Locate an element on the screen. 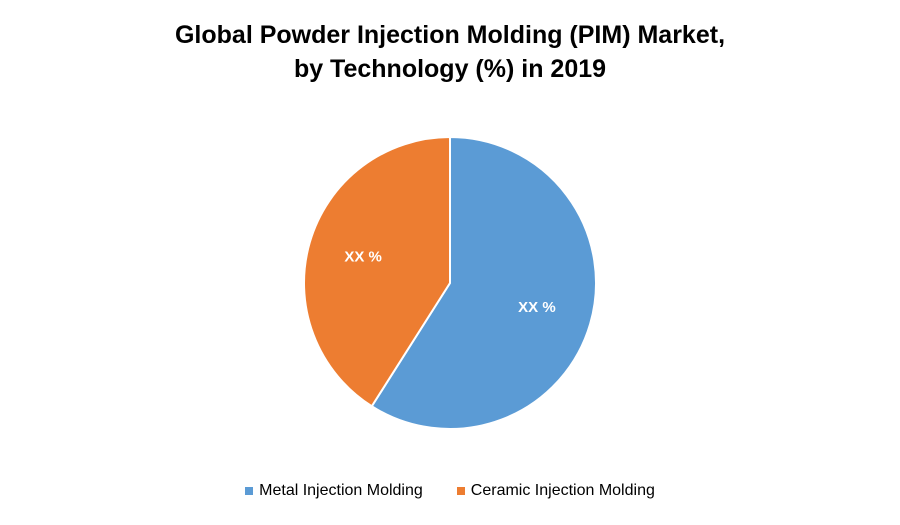  legend-swatch-ceramic-injection-molding is located at coordinates (460, 491).